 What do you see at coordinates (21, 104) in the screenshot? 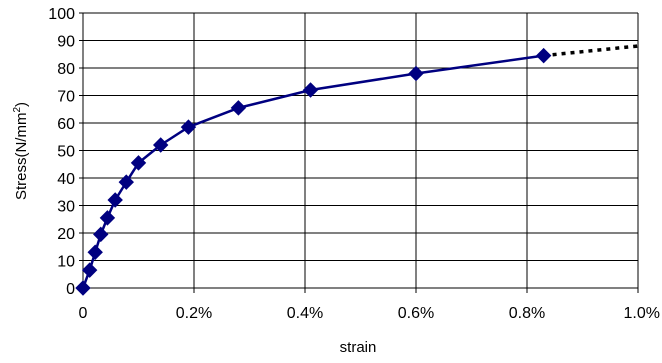
I see `y-axis-title-suffix: )` at bounding box center [21, 104].